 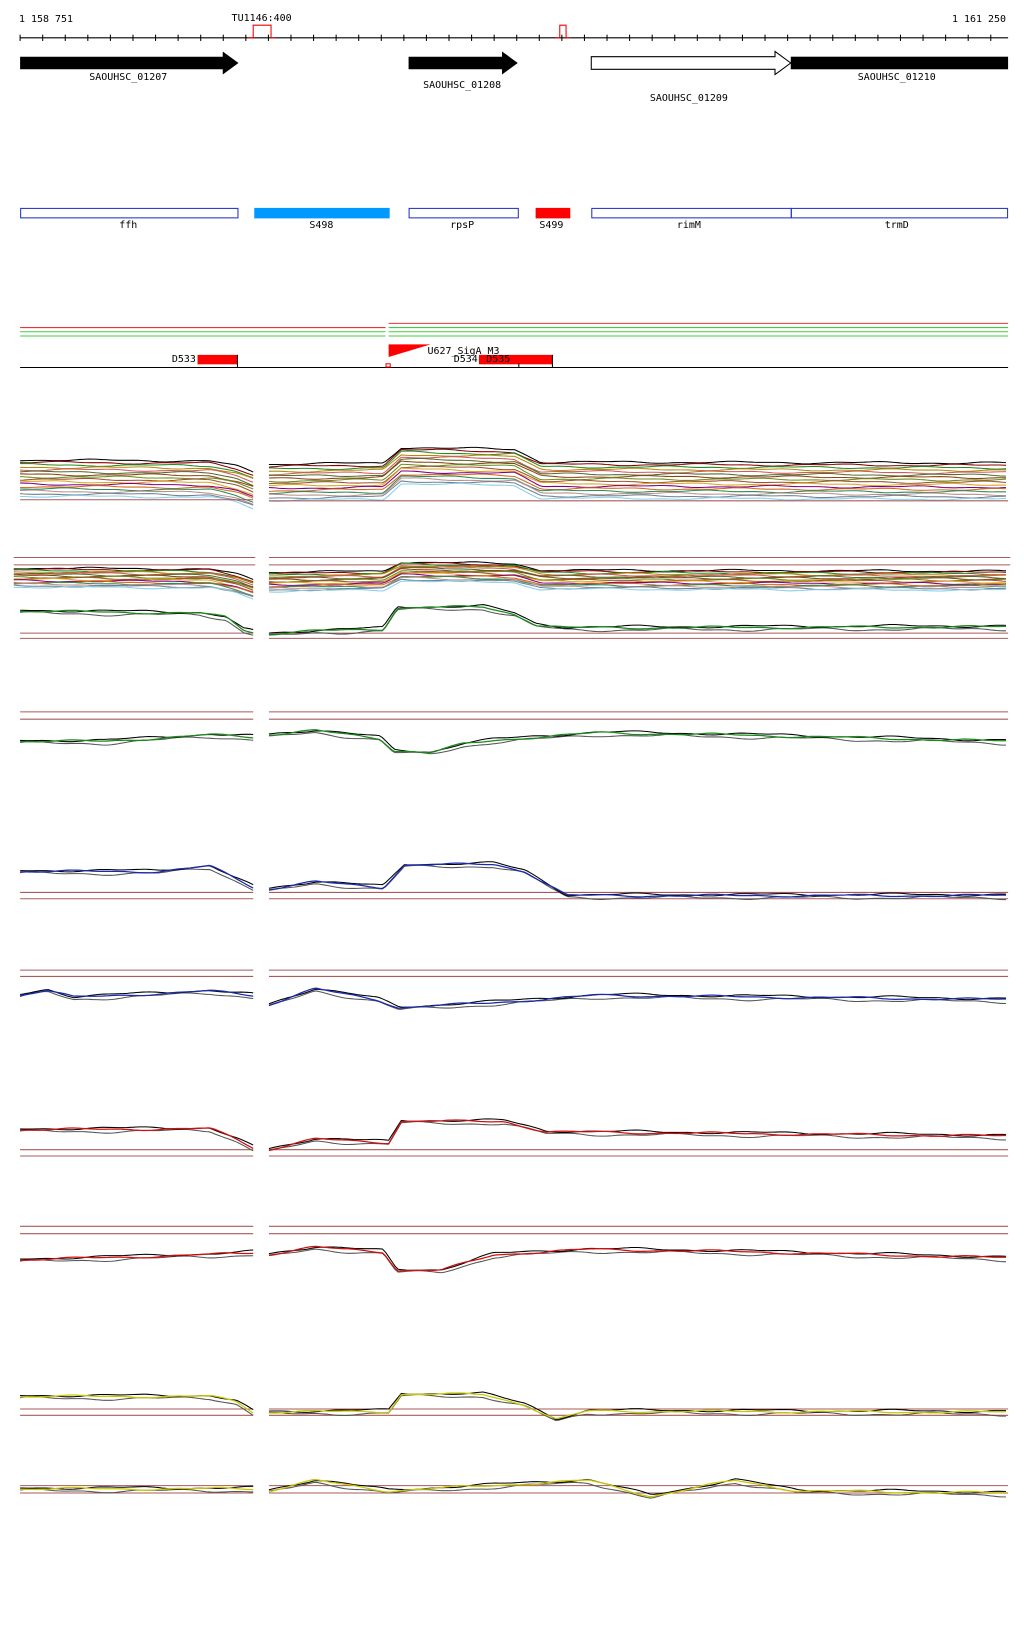 I want to click on gene-label: SAOUHSC_01208, so click(x=462, y=85).